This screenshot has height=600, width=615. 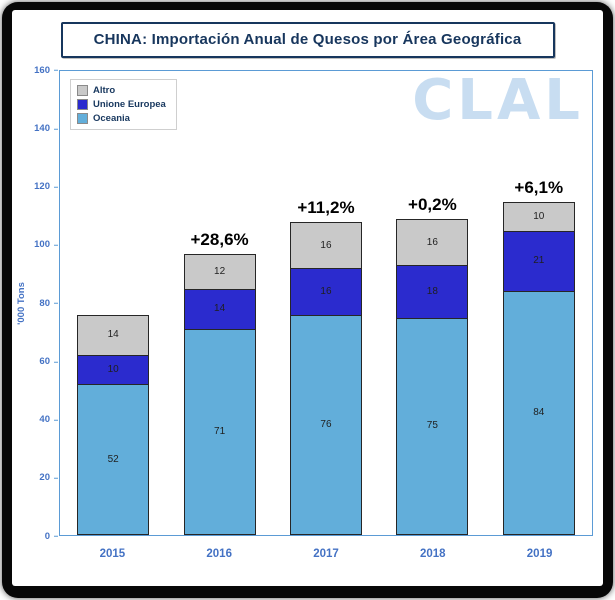 I want to click on bar-segment-altro: 10, so click(x=538, y=216).